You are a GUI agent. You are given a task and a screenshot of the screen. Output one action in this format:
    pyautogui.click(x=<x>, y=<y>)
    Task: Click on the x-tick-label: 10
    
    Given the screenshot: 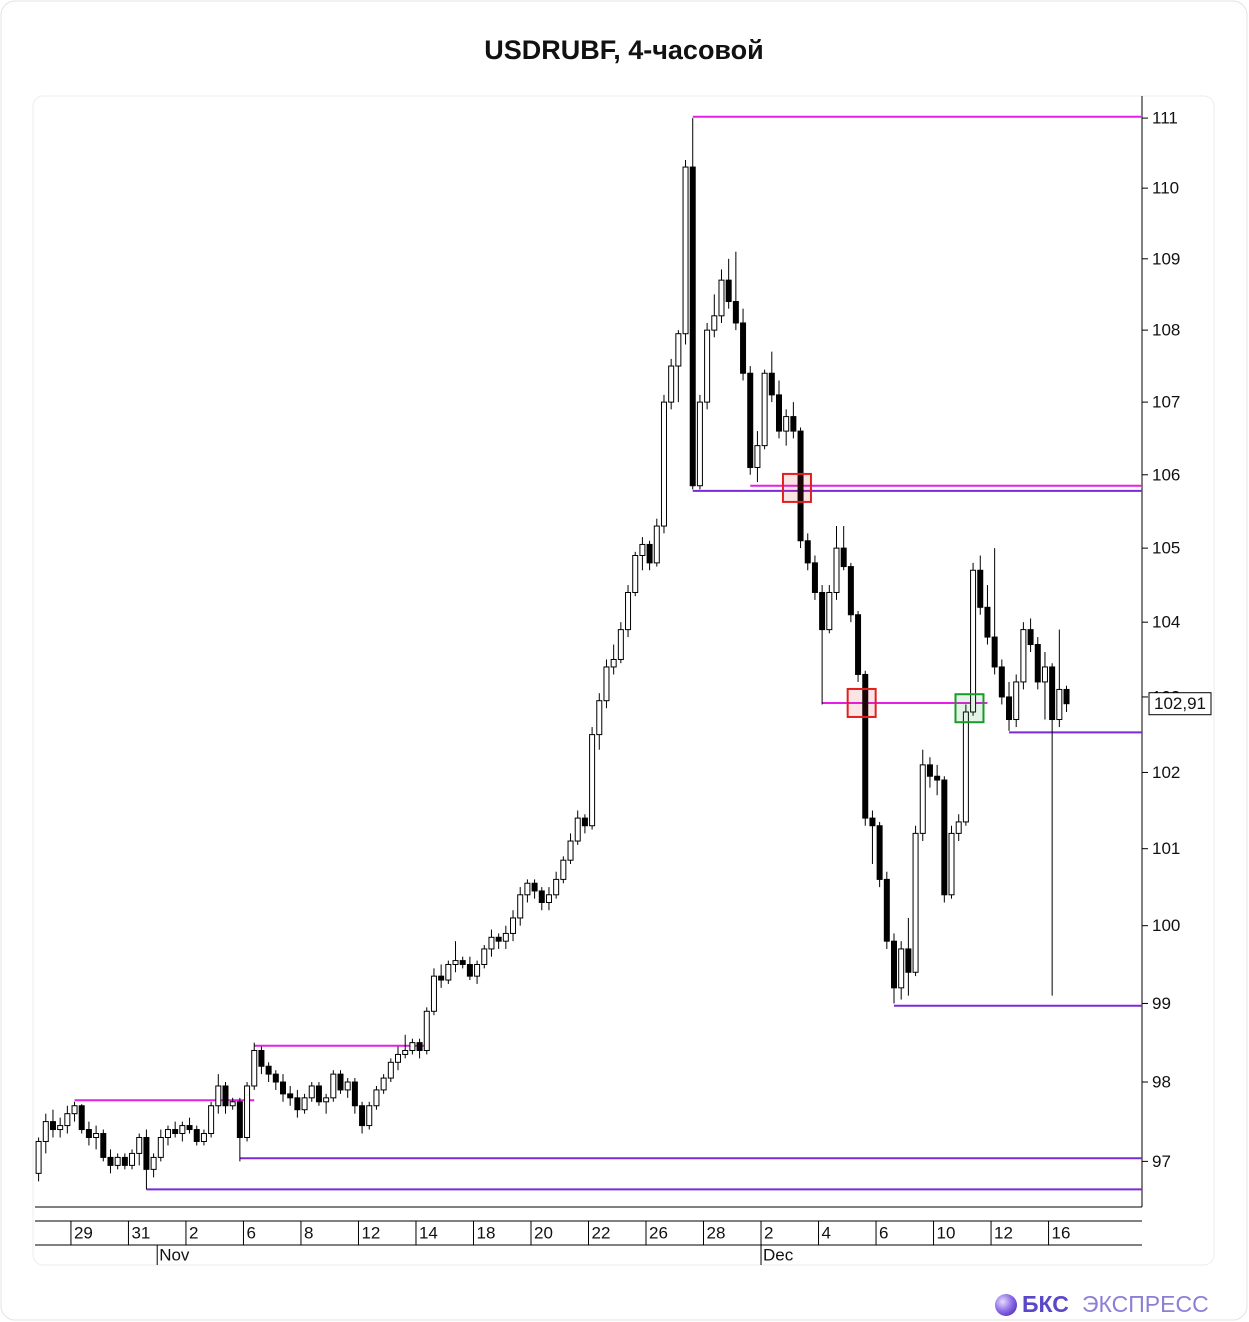 What is the action you would take?
    pyautogui.click(x=946, y=1232)
    